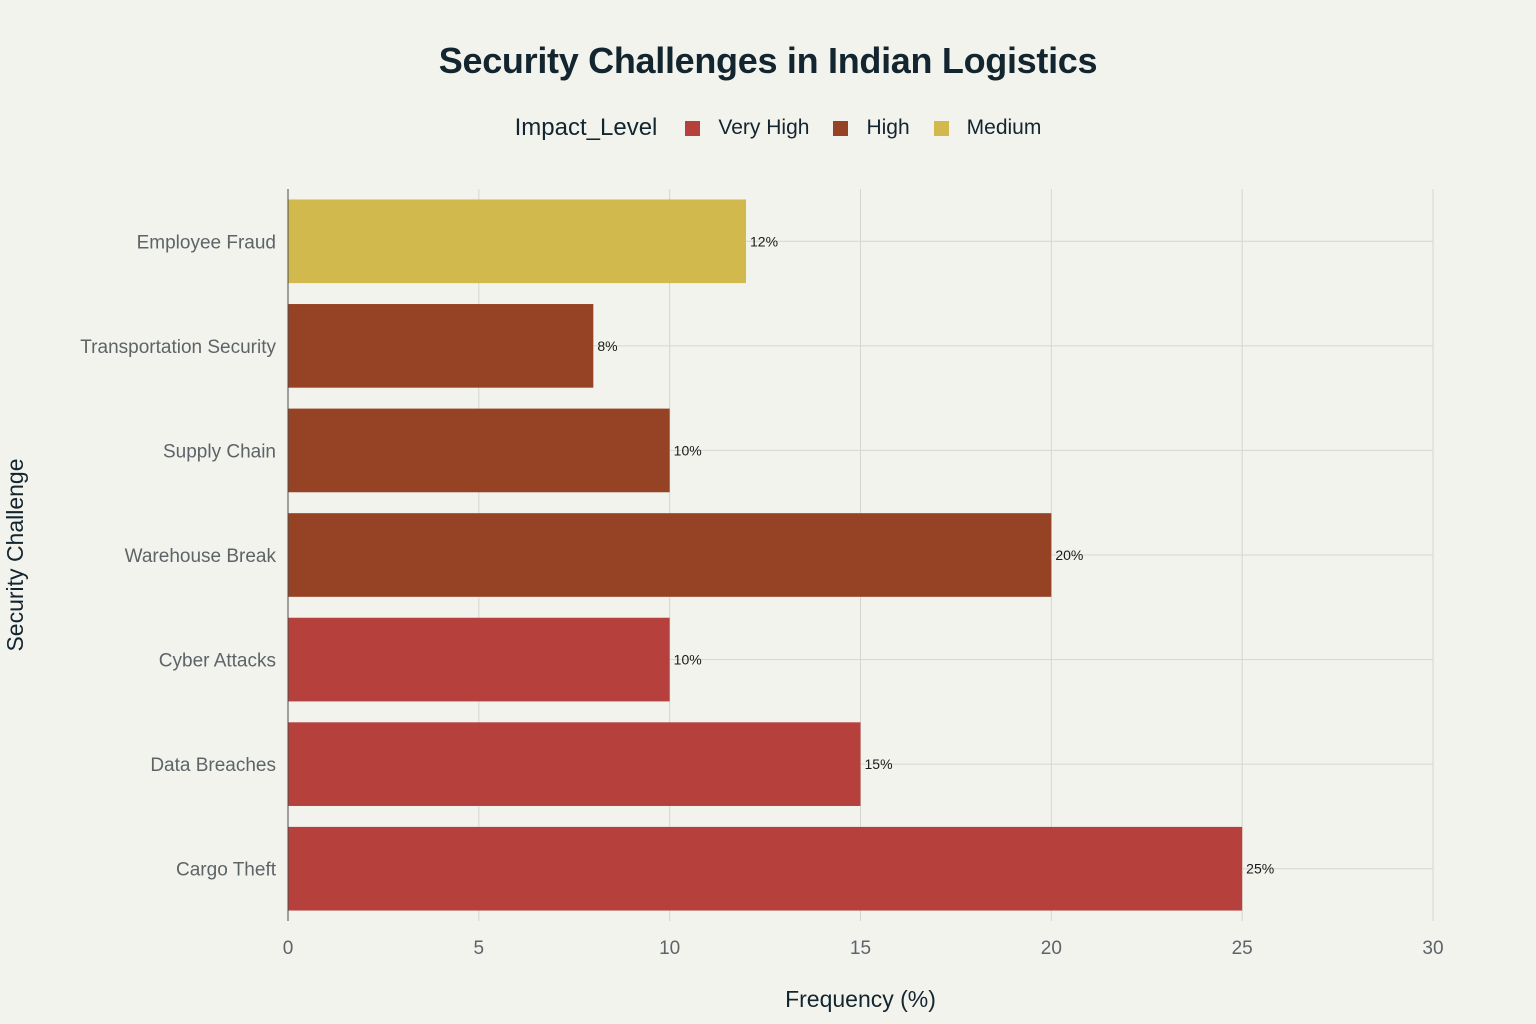 The image size is (1536, 1024). I want to click on y-tick-label: Employee Fraud, so click(206, 242).